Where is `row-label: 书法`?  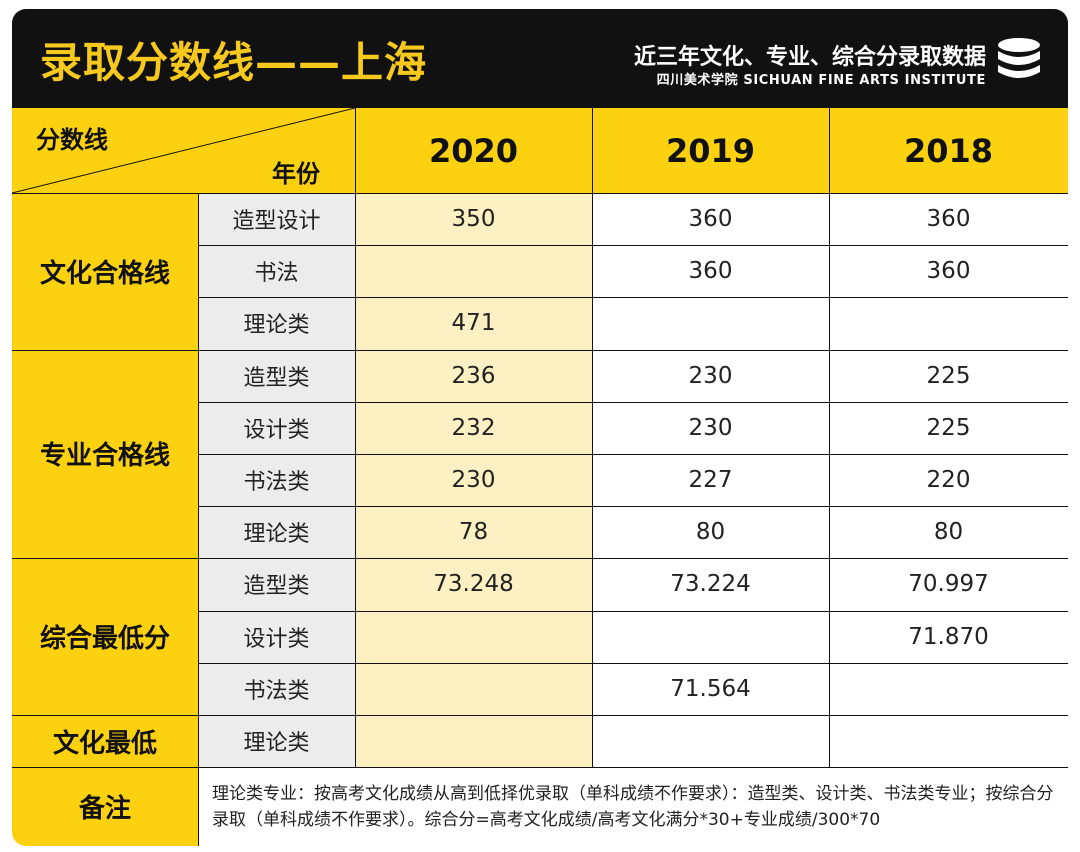 row-label: 书法 is located at coordinates (276, 271).